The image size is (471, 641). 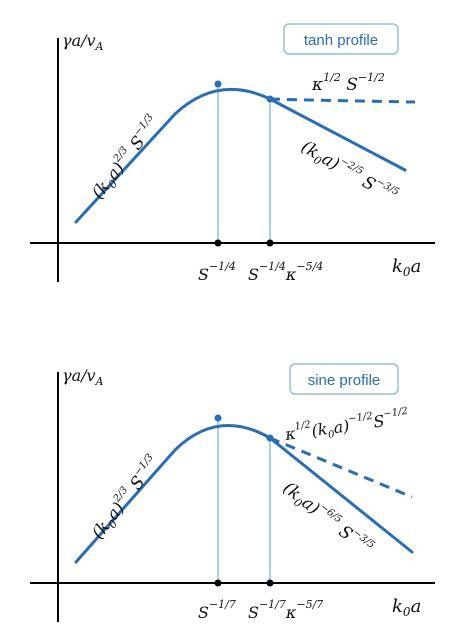 I want to click on right-branch-label: (k0a)−6/5 S−3/5, so click(x=327, y=519).